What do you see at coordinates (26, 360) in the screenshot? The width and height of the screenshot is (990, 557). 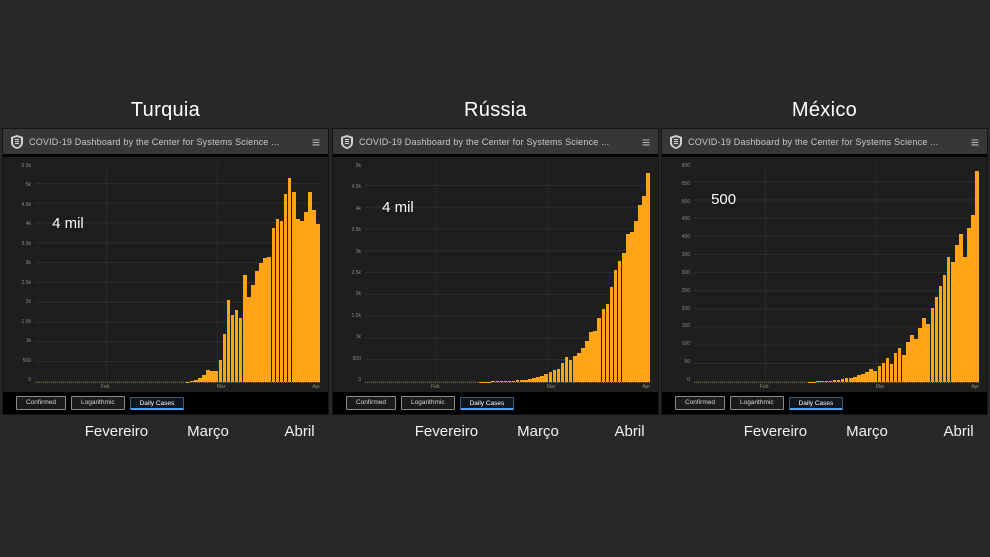 I see `y-tick-label: 500` at bounding box center [26, 360].